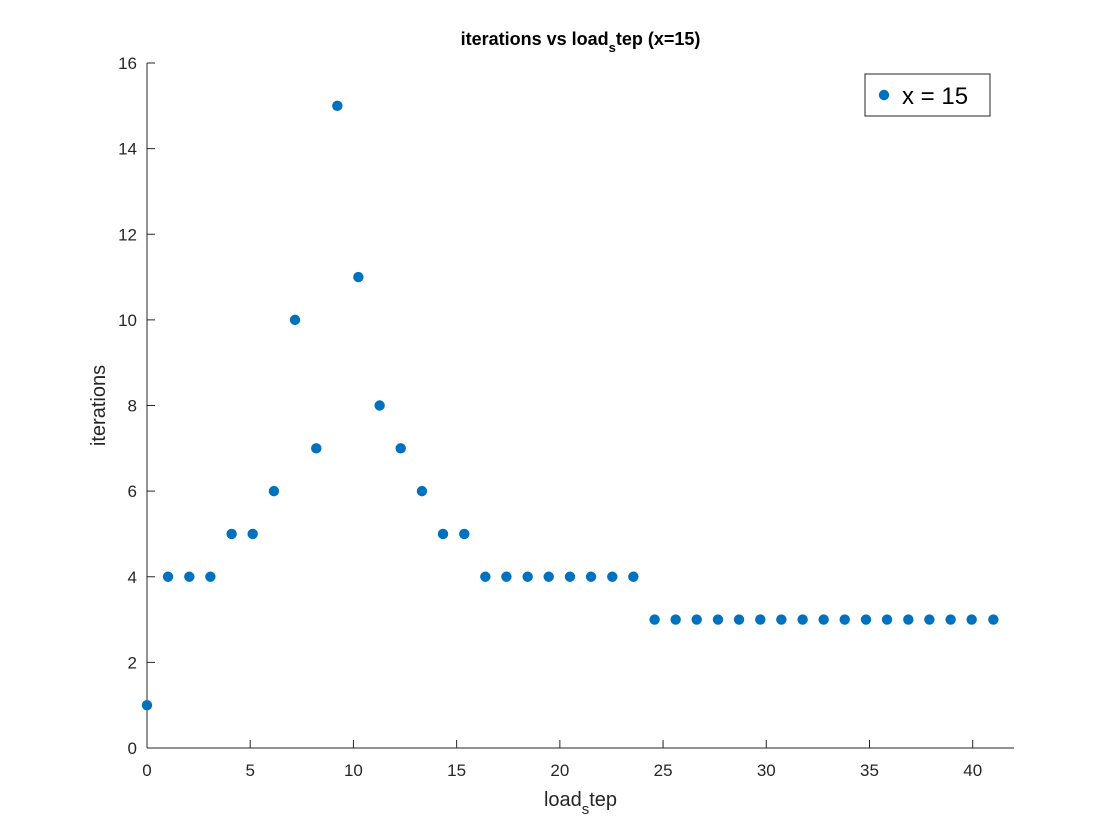  I want to click on x-tick-label: 0, so click(146, 770).